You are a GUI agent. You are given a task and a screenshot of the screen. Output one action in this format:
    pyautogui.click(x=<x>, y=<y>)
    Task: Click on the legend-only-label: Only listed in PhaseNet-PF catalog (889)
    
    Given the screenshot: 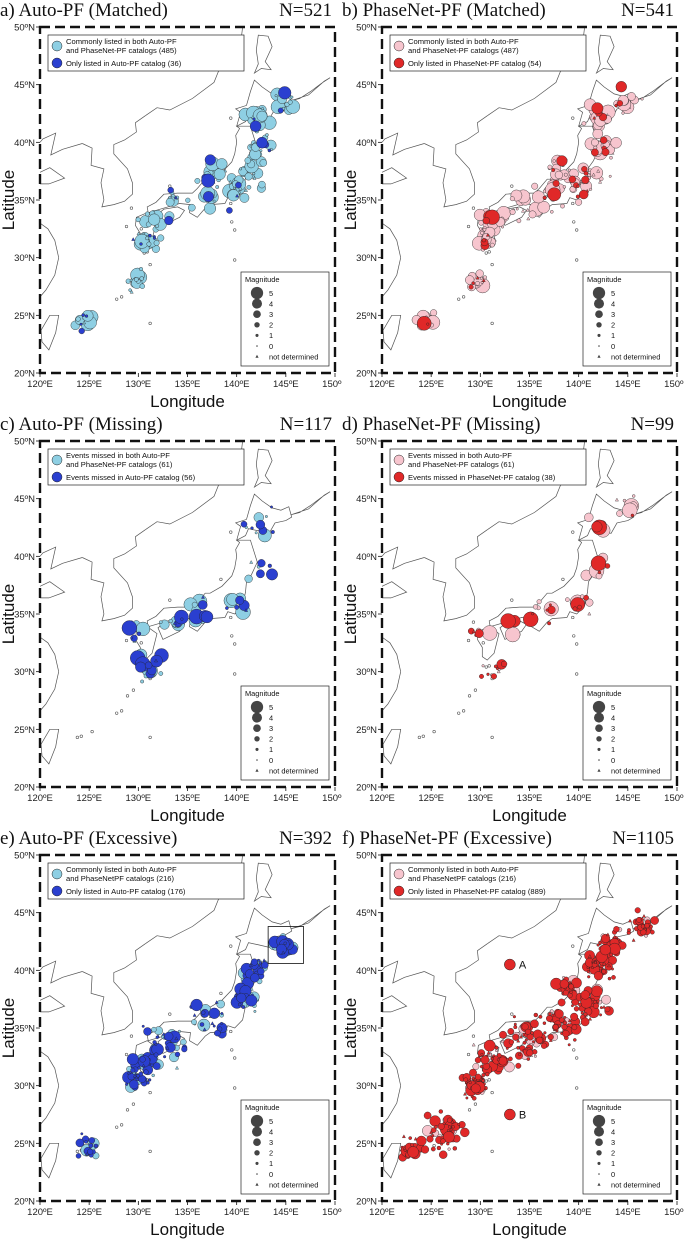 What is the action you would take?
    pyautogui.click(x=477, y=891)
    